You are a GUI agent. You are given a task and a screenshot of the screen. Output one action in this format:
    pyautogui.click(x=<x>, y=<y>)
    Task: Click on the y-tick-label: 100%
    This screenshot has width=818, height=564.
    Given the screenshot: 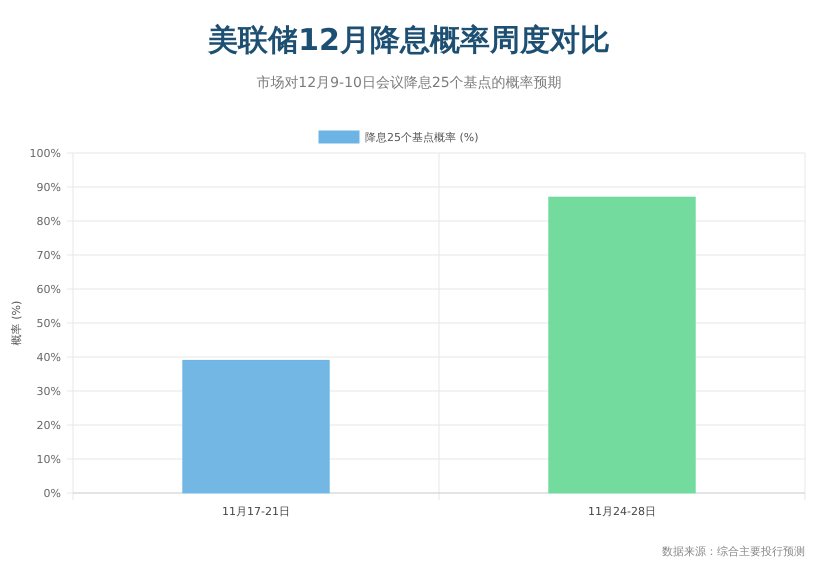 What is the action you would take?
    pyautogui.click(x=45, y=153)
    